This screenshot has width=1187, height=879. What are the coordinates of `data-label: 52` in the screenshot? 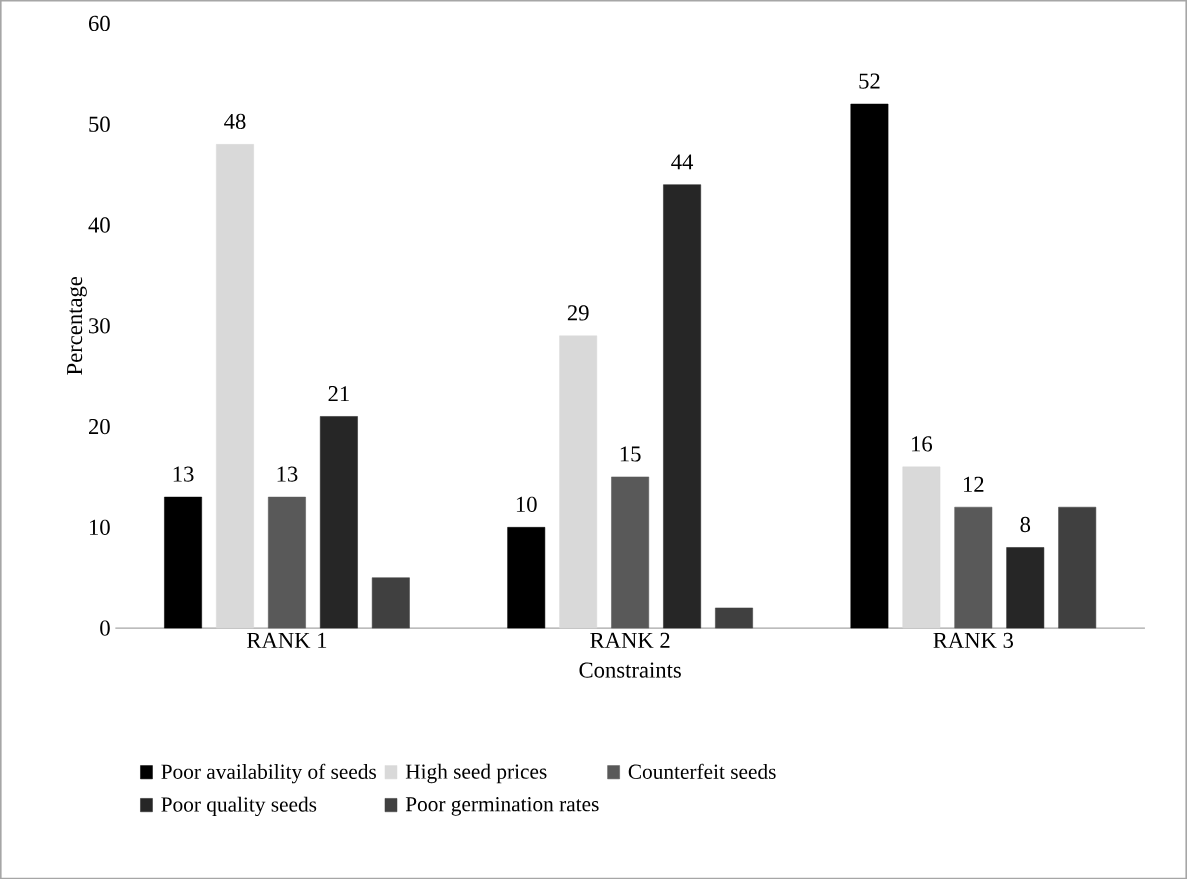 It's located at (869, 81).